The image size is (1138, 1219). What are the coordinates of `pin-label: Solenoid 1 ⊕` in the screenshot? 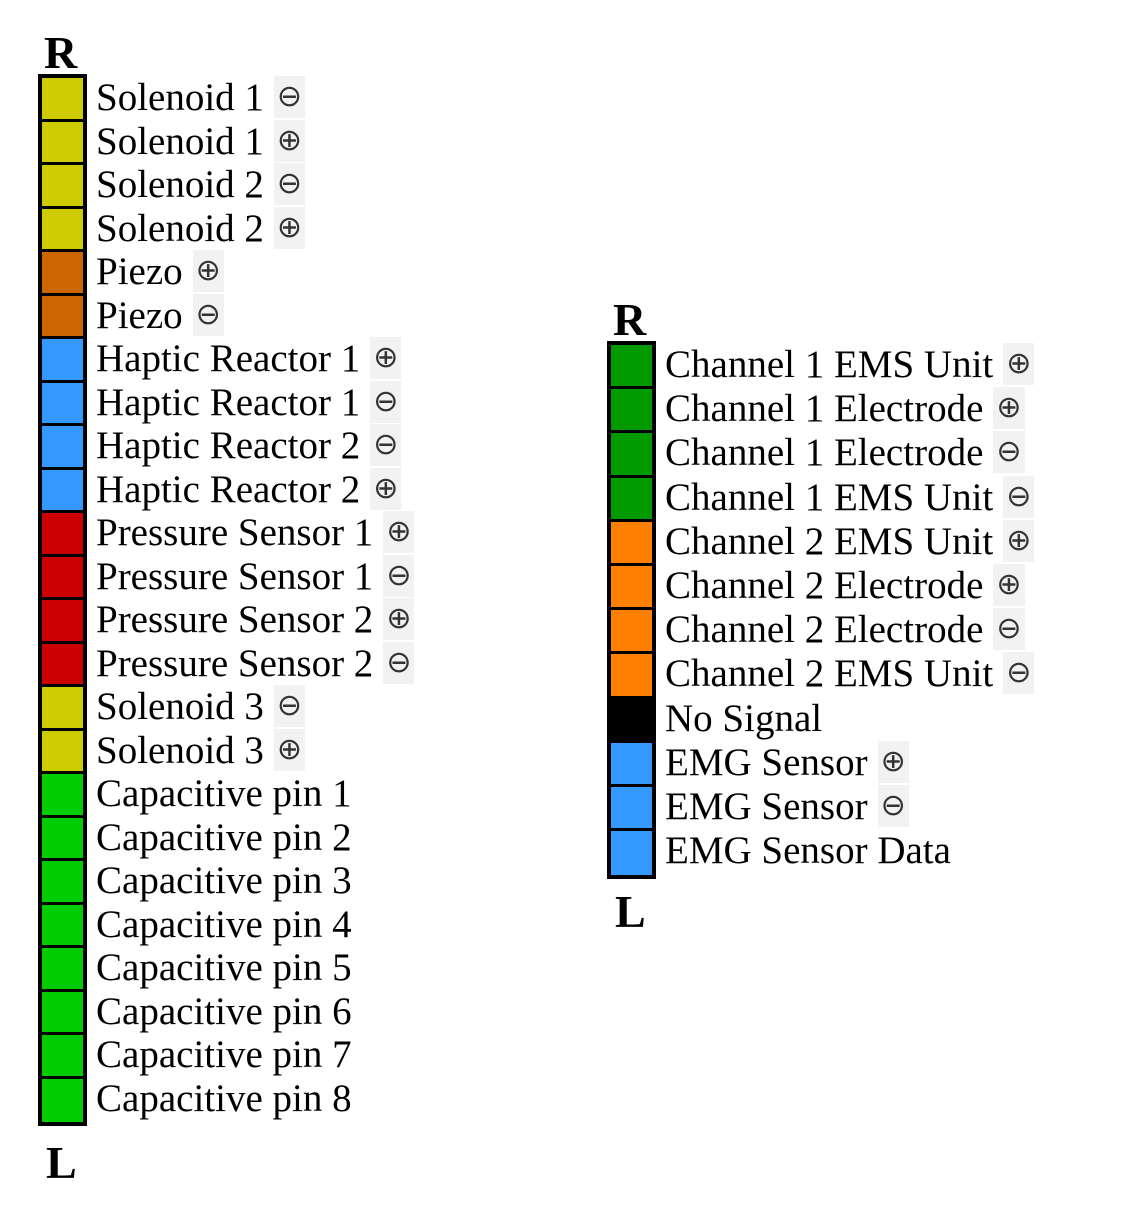 It's located at (201, 142).